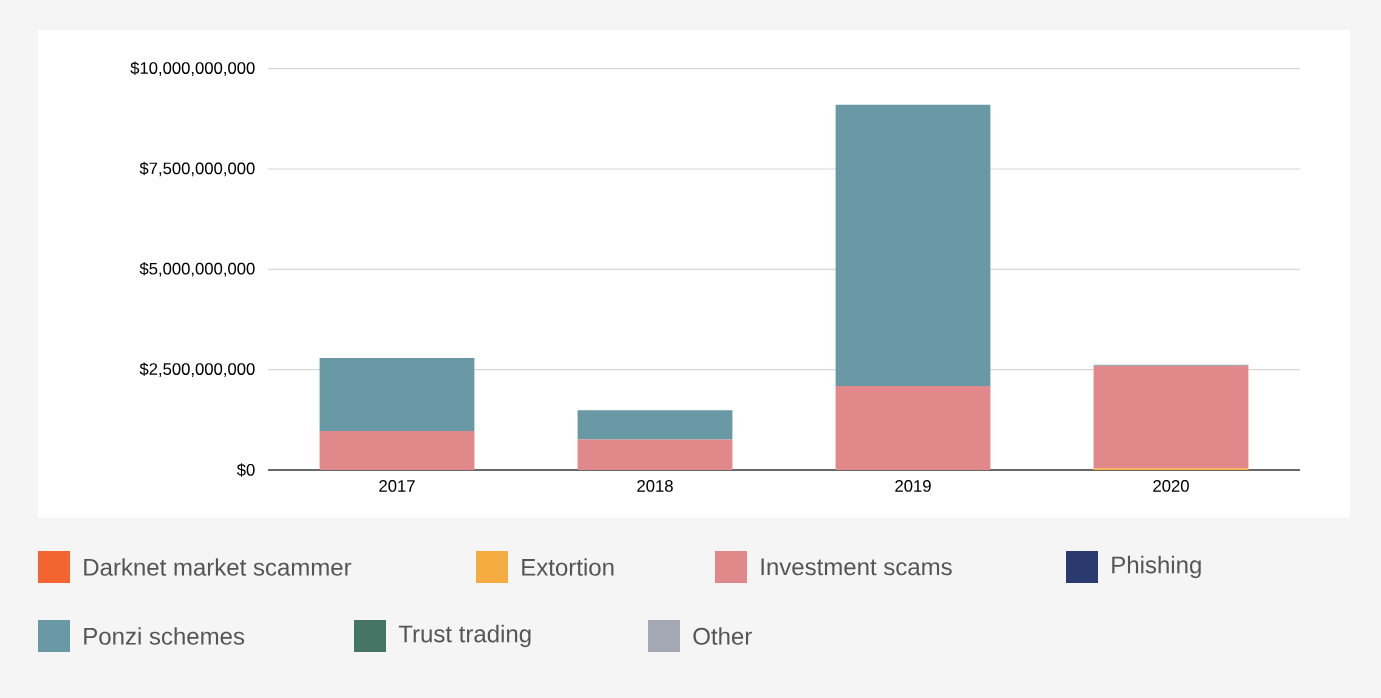  I want to click on x-tick-label: 2018, so click(655, 486).